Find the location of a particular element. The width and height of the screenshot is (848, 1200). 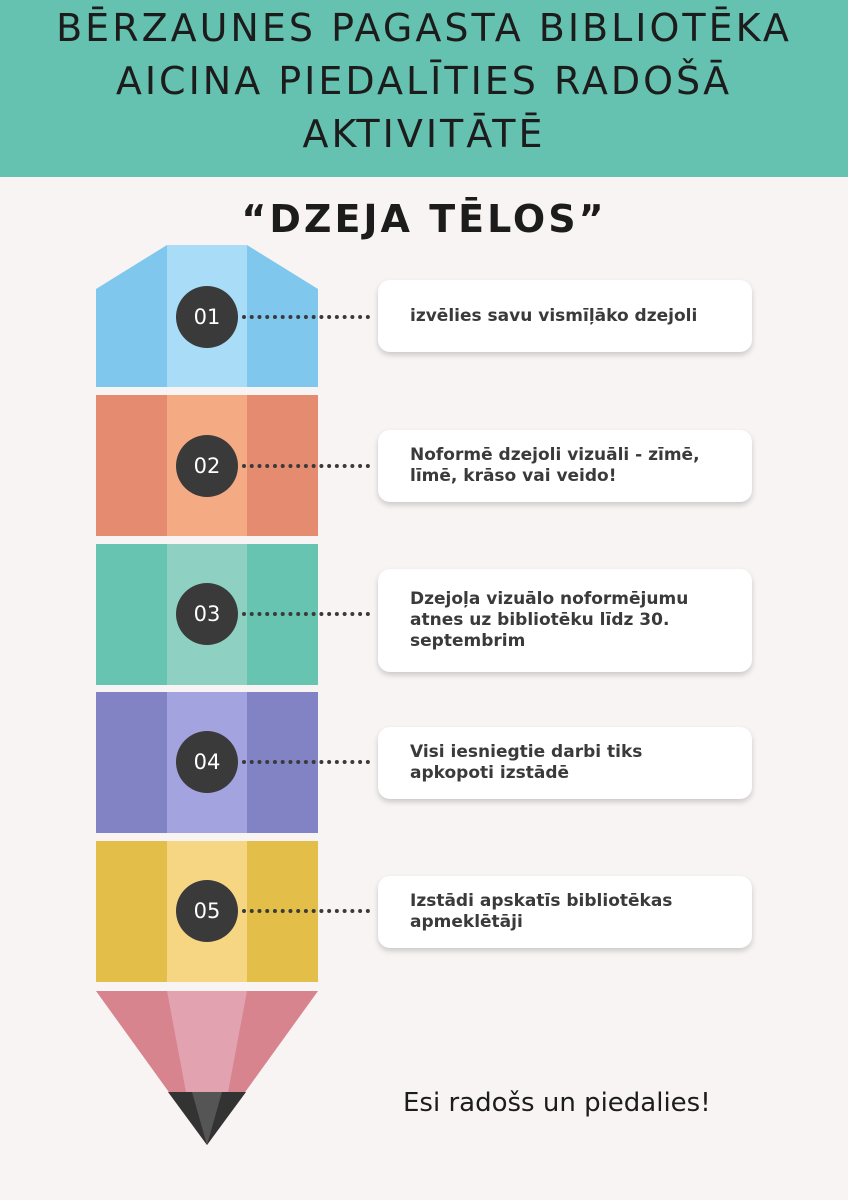

step-text-05: Izstādi apskatīs bibliotēkas apmeklētāji is located at coordinates (541, 911).